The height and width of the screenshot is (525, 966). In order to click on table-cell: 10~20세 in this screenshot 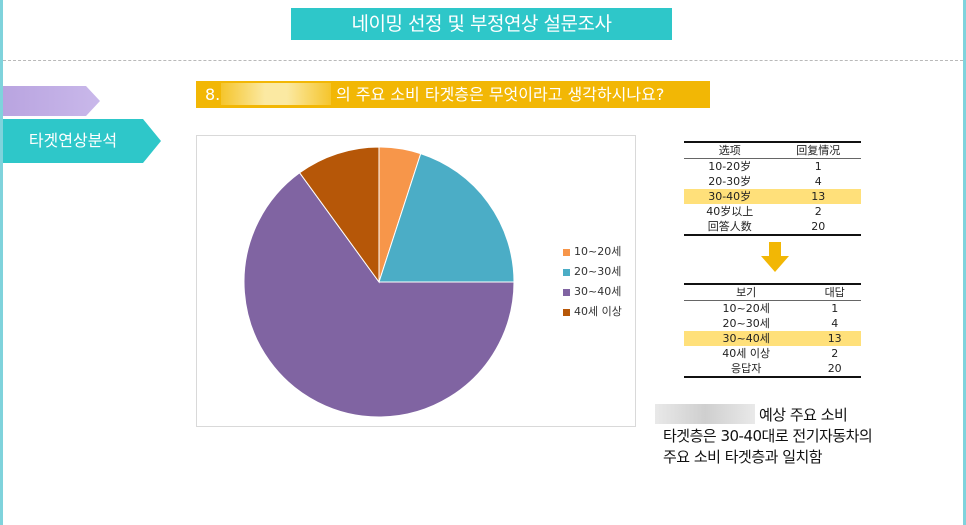, I will do `click(746, 308)`.